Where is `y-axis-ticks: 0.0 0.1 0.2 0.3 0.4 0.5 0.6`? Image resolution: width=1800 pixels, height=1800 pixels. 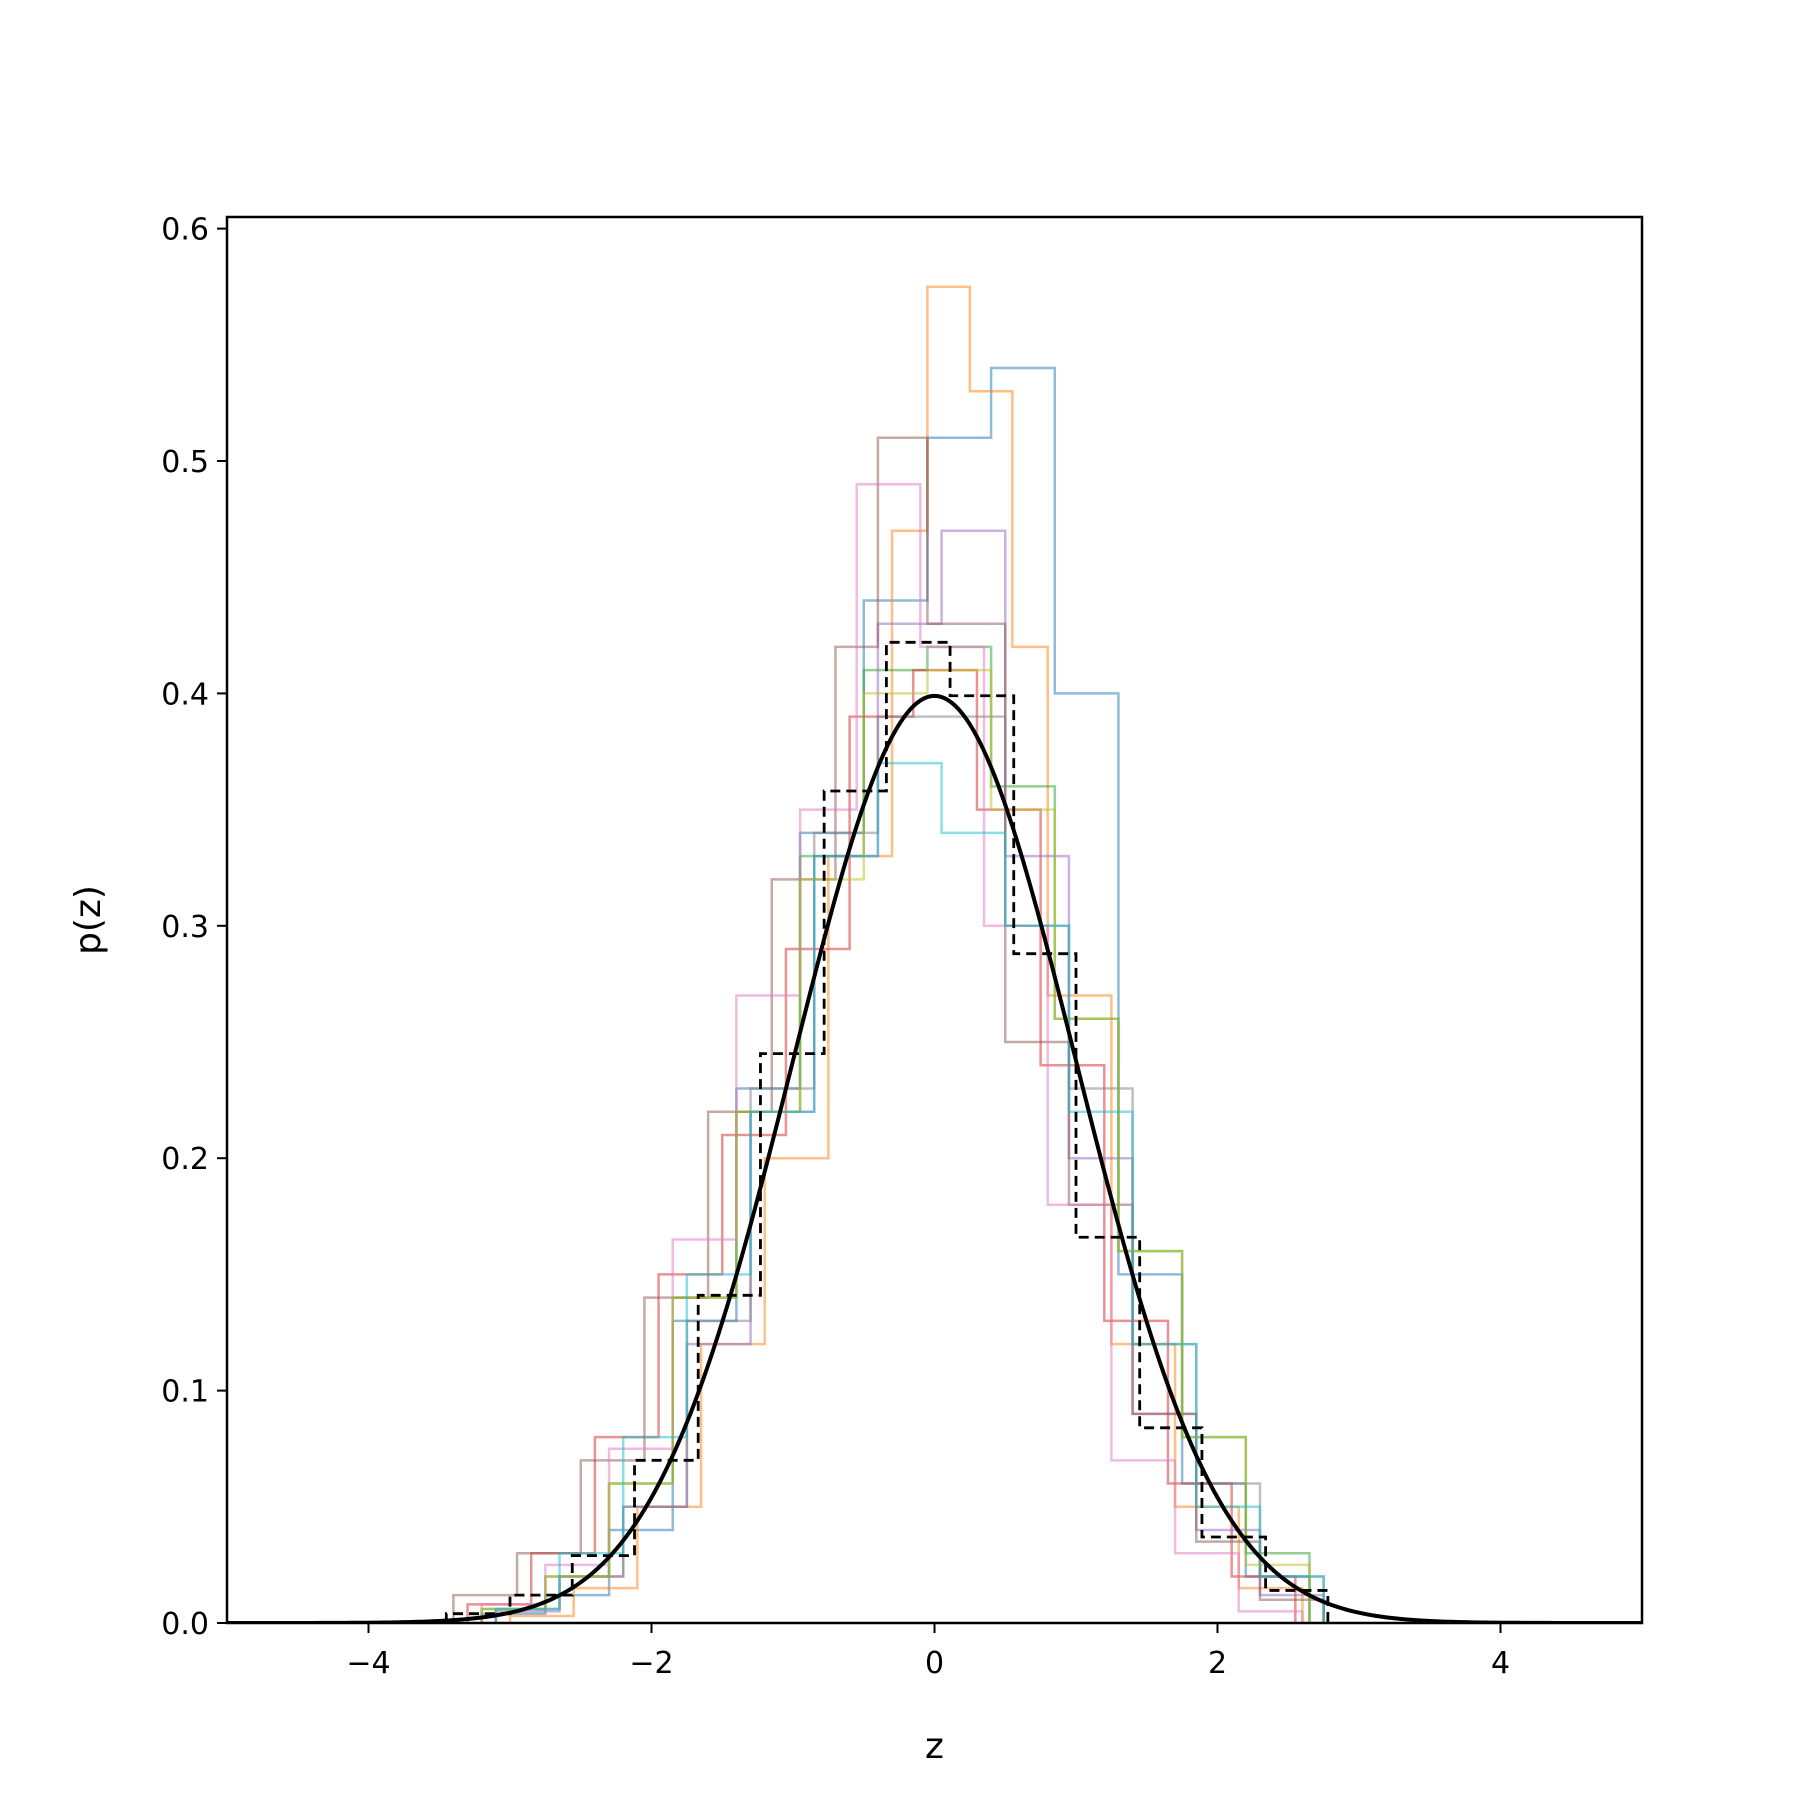
y-axis-ticks: 0.0 0.1 0.2 0.3 0.4 0.5 0.6 is located at coordinates (194, 927).